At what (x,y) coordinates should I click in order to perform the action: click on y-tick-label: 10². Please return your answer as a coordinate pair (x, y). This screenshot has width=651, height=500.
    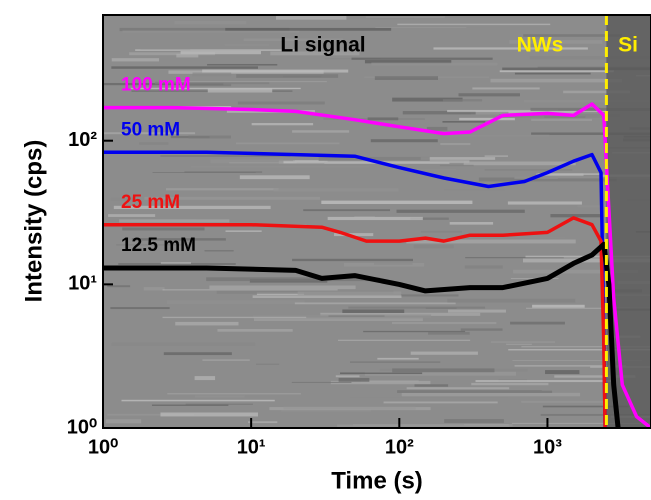
    Looking at the image, I should click on (82, 140).